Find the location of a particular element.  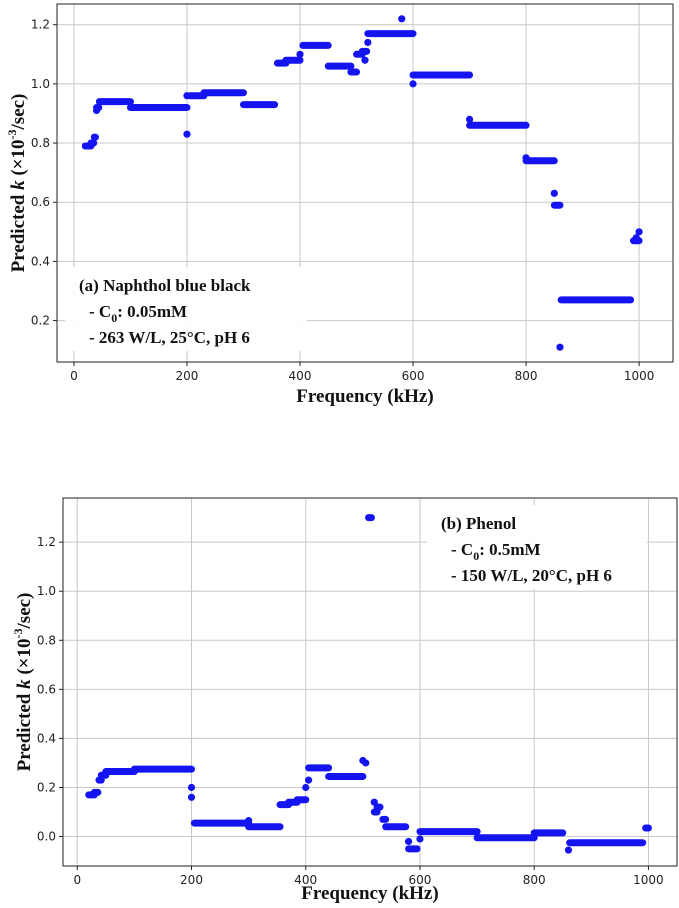

y-tick-label: 0.0 is located at coordinates (46, 837).